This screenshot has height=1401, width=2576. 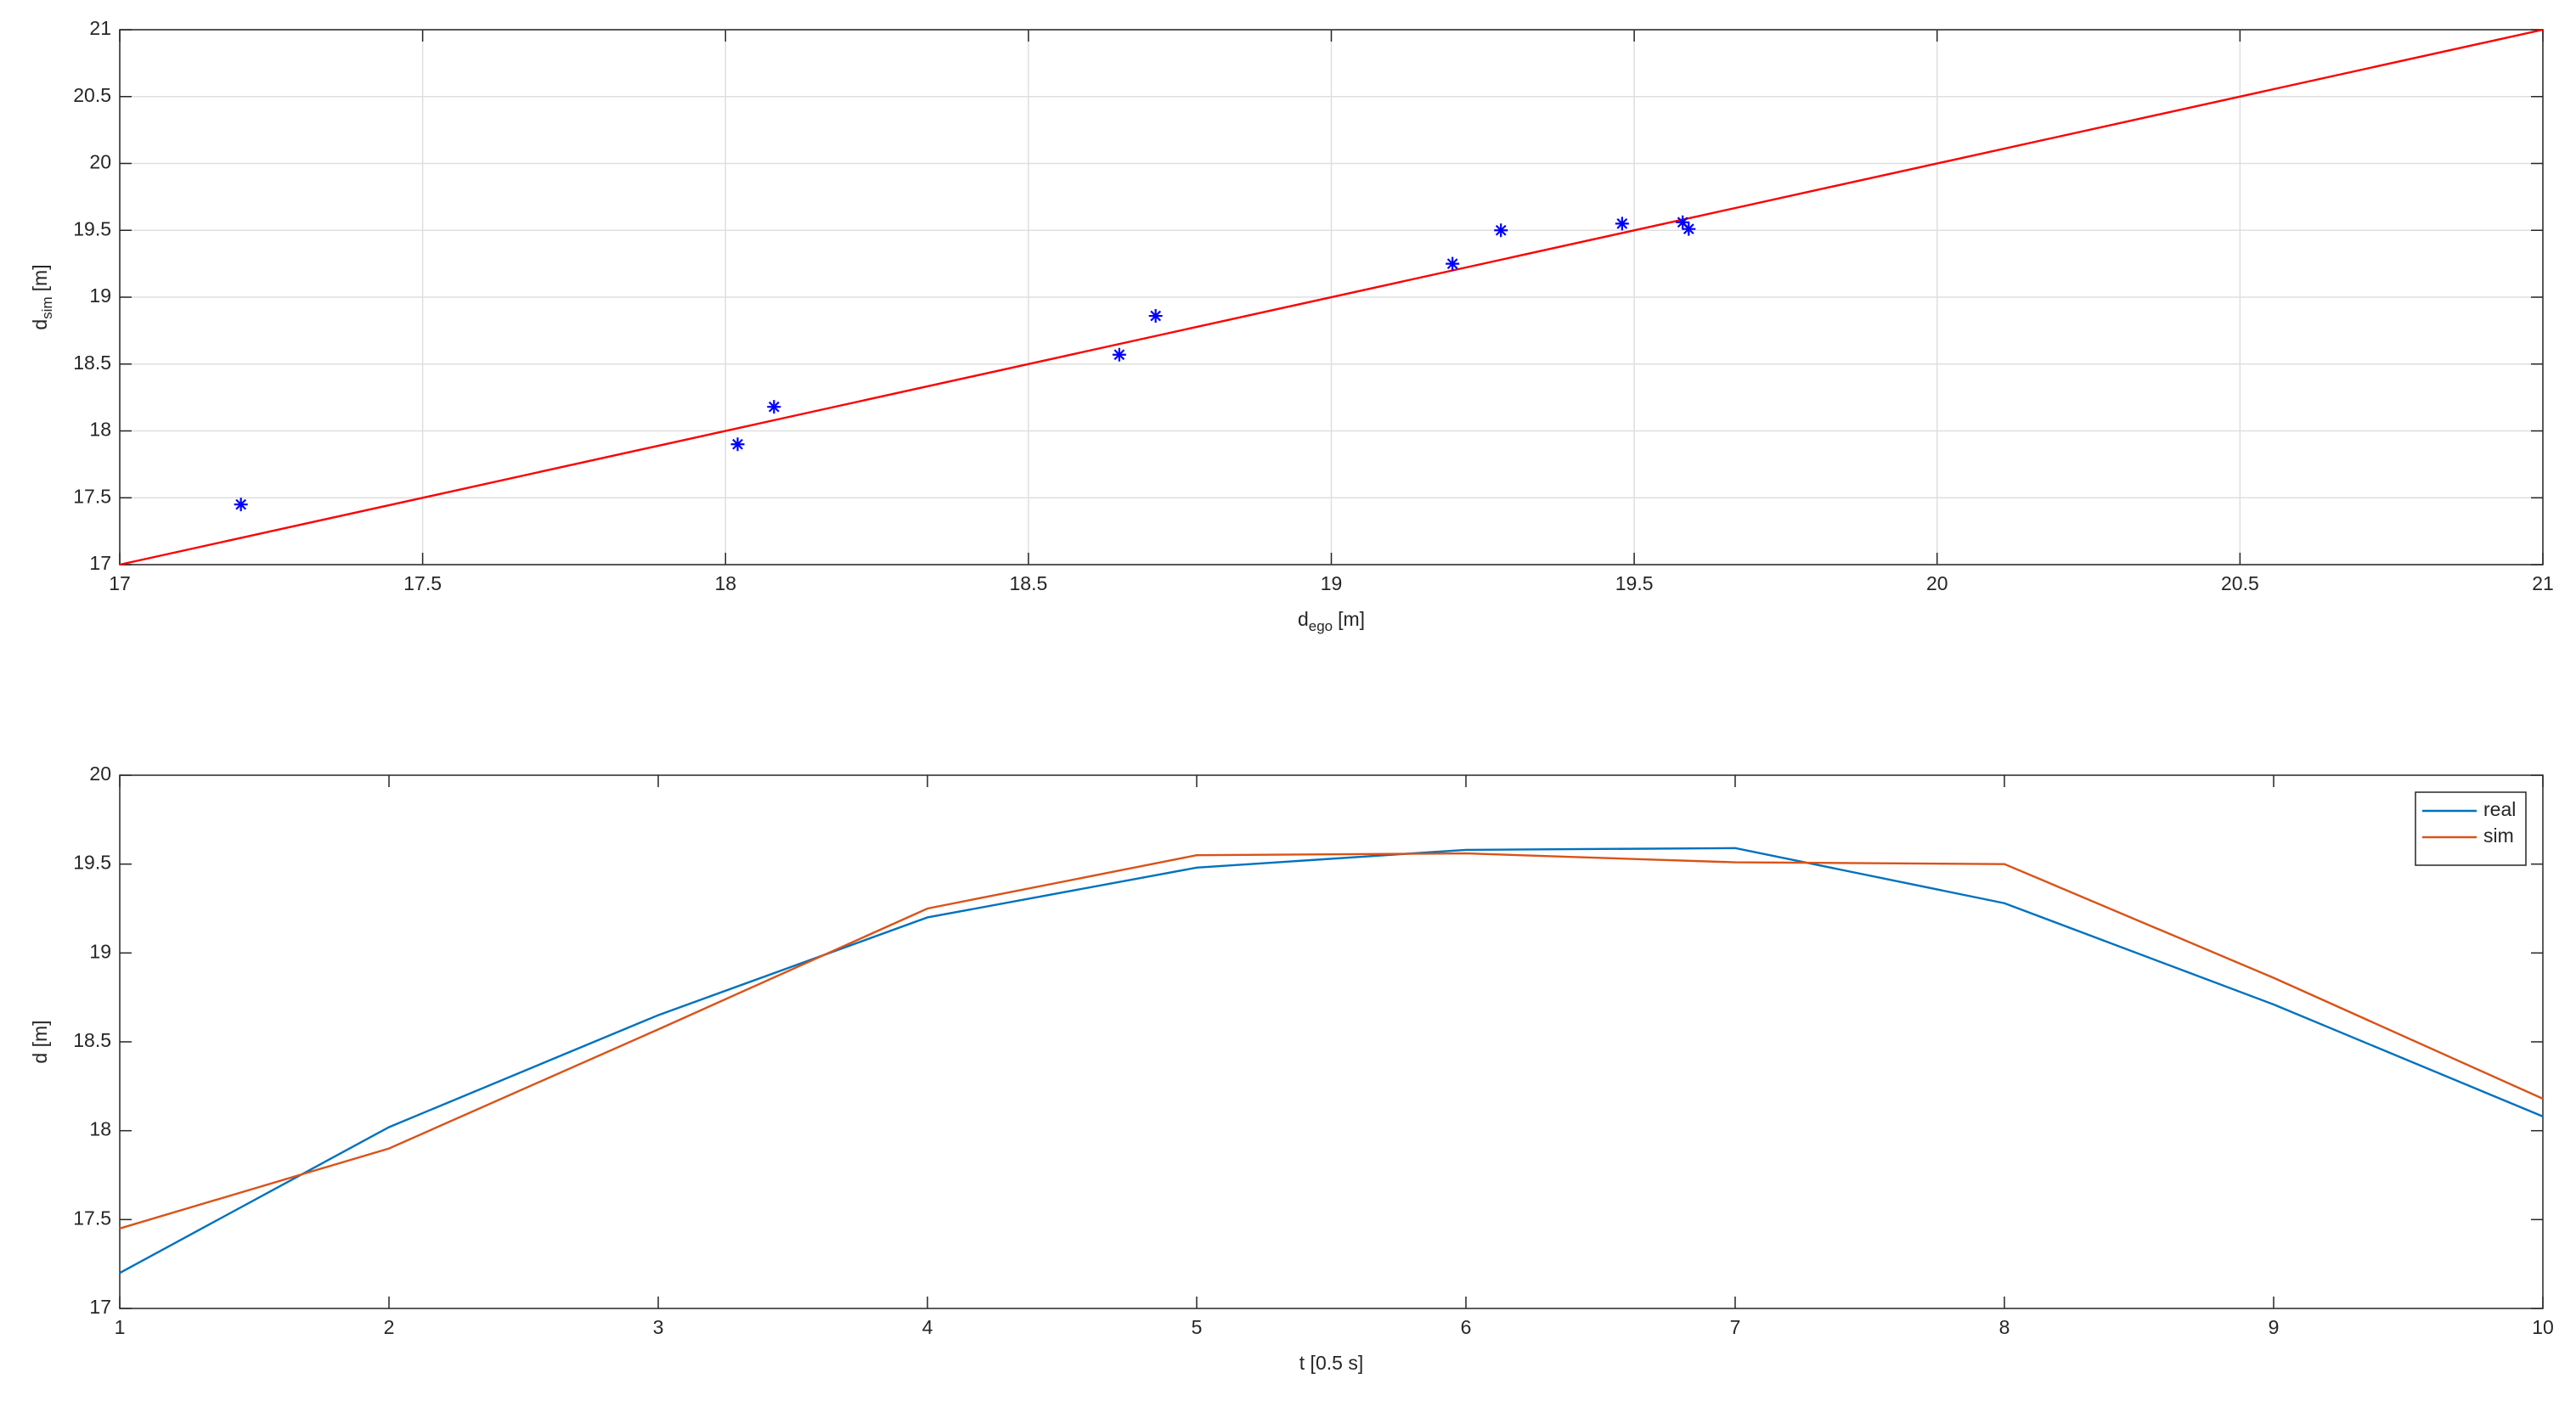 What do you see at coordinates (422, 583) in the screenshot?
I see `x-tick-label: 17.5` at bounding box center [422, 583].